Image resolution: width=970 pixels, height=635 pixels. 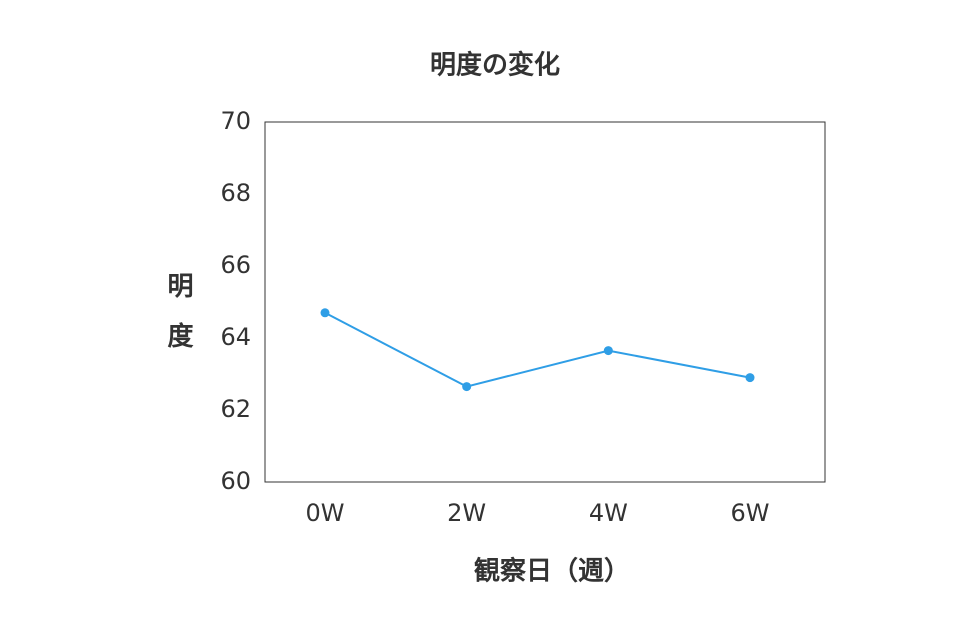 What do you see at coordinates (608, 513) in the screenshot?
I see `x-tick-label: 4W` at bounding box center [608, 513].